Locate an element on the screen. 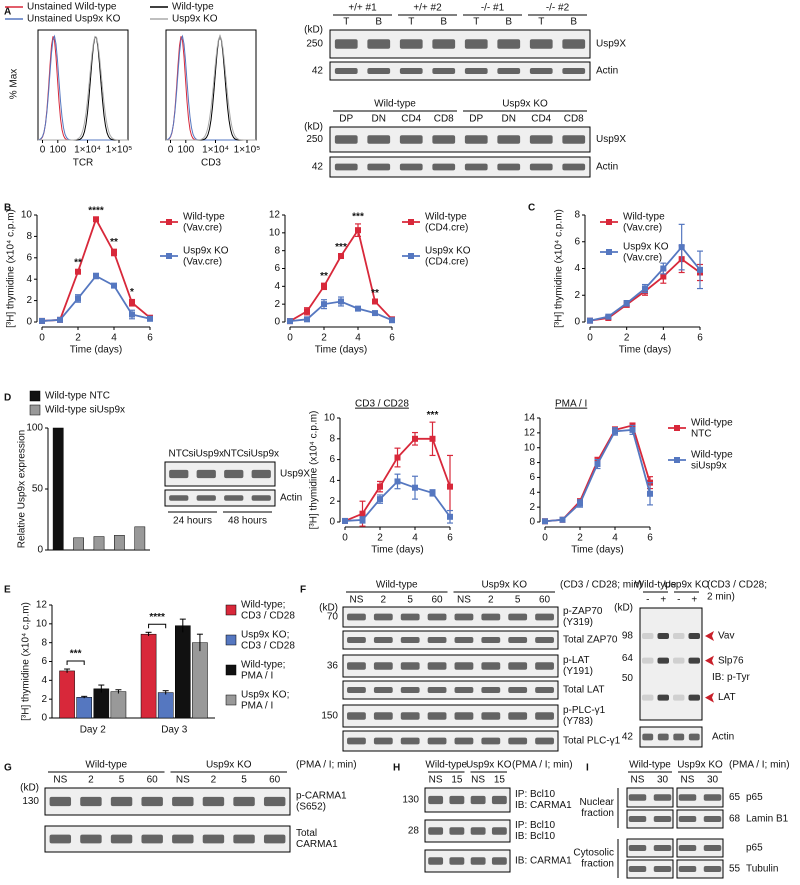  blot-label: IP: Bcl10 is located at coordinates (535, 825).